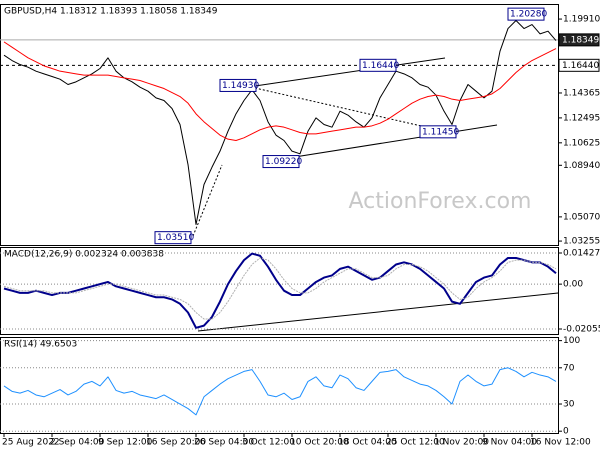 This screenshot has width=600, height=450. What do you see at coordinates (415, 443) in the screenshot?
I see `x-tick-label: 25 Oct 12:00` at bounding box center [415, 443].